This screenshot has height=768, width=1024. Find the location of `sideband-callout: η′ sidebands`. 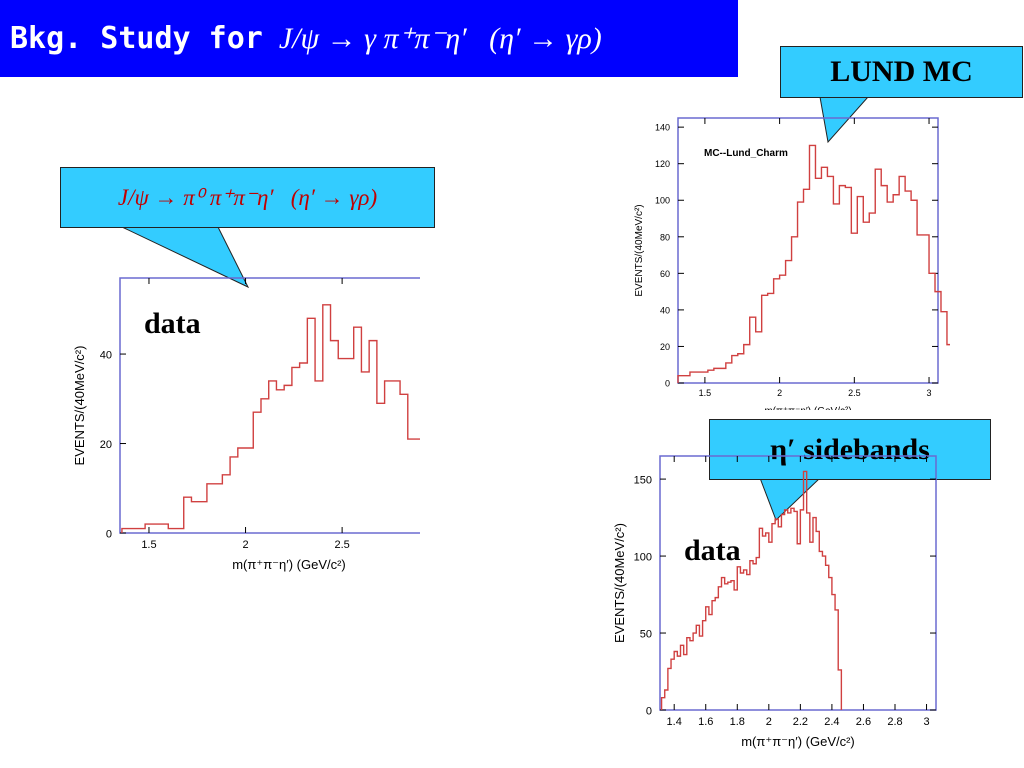

sideband-callout: η′ sidebands is located at coordinates (850, 449).